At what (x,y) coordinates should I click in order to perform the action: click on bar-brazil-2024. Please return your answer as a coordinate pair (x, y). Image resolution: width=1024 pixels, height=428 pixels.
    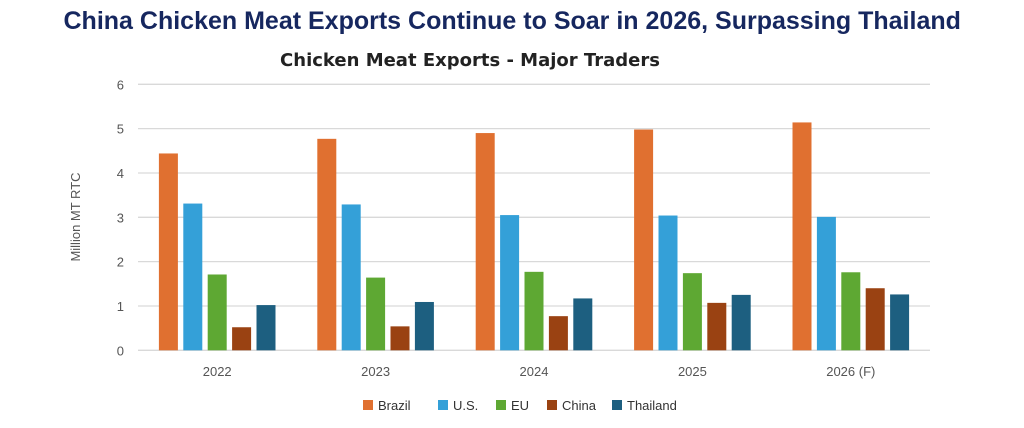
    Looking at the image, I should click on (485, 242).